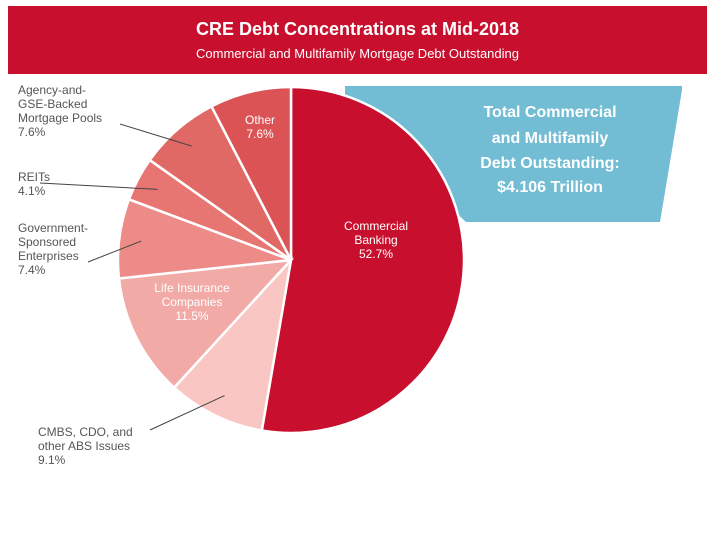 The height and width of the screenshot is (560, 717). What do you see at coordinates (513, 154) in the screenshot?
I see `callout-banner` at bounding box center [513, 154].